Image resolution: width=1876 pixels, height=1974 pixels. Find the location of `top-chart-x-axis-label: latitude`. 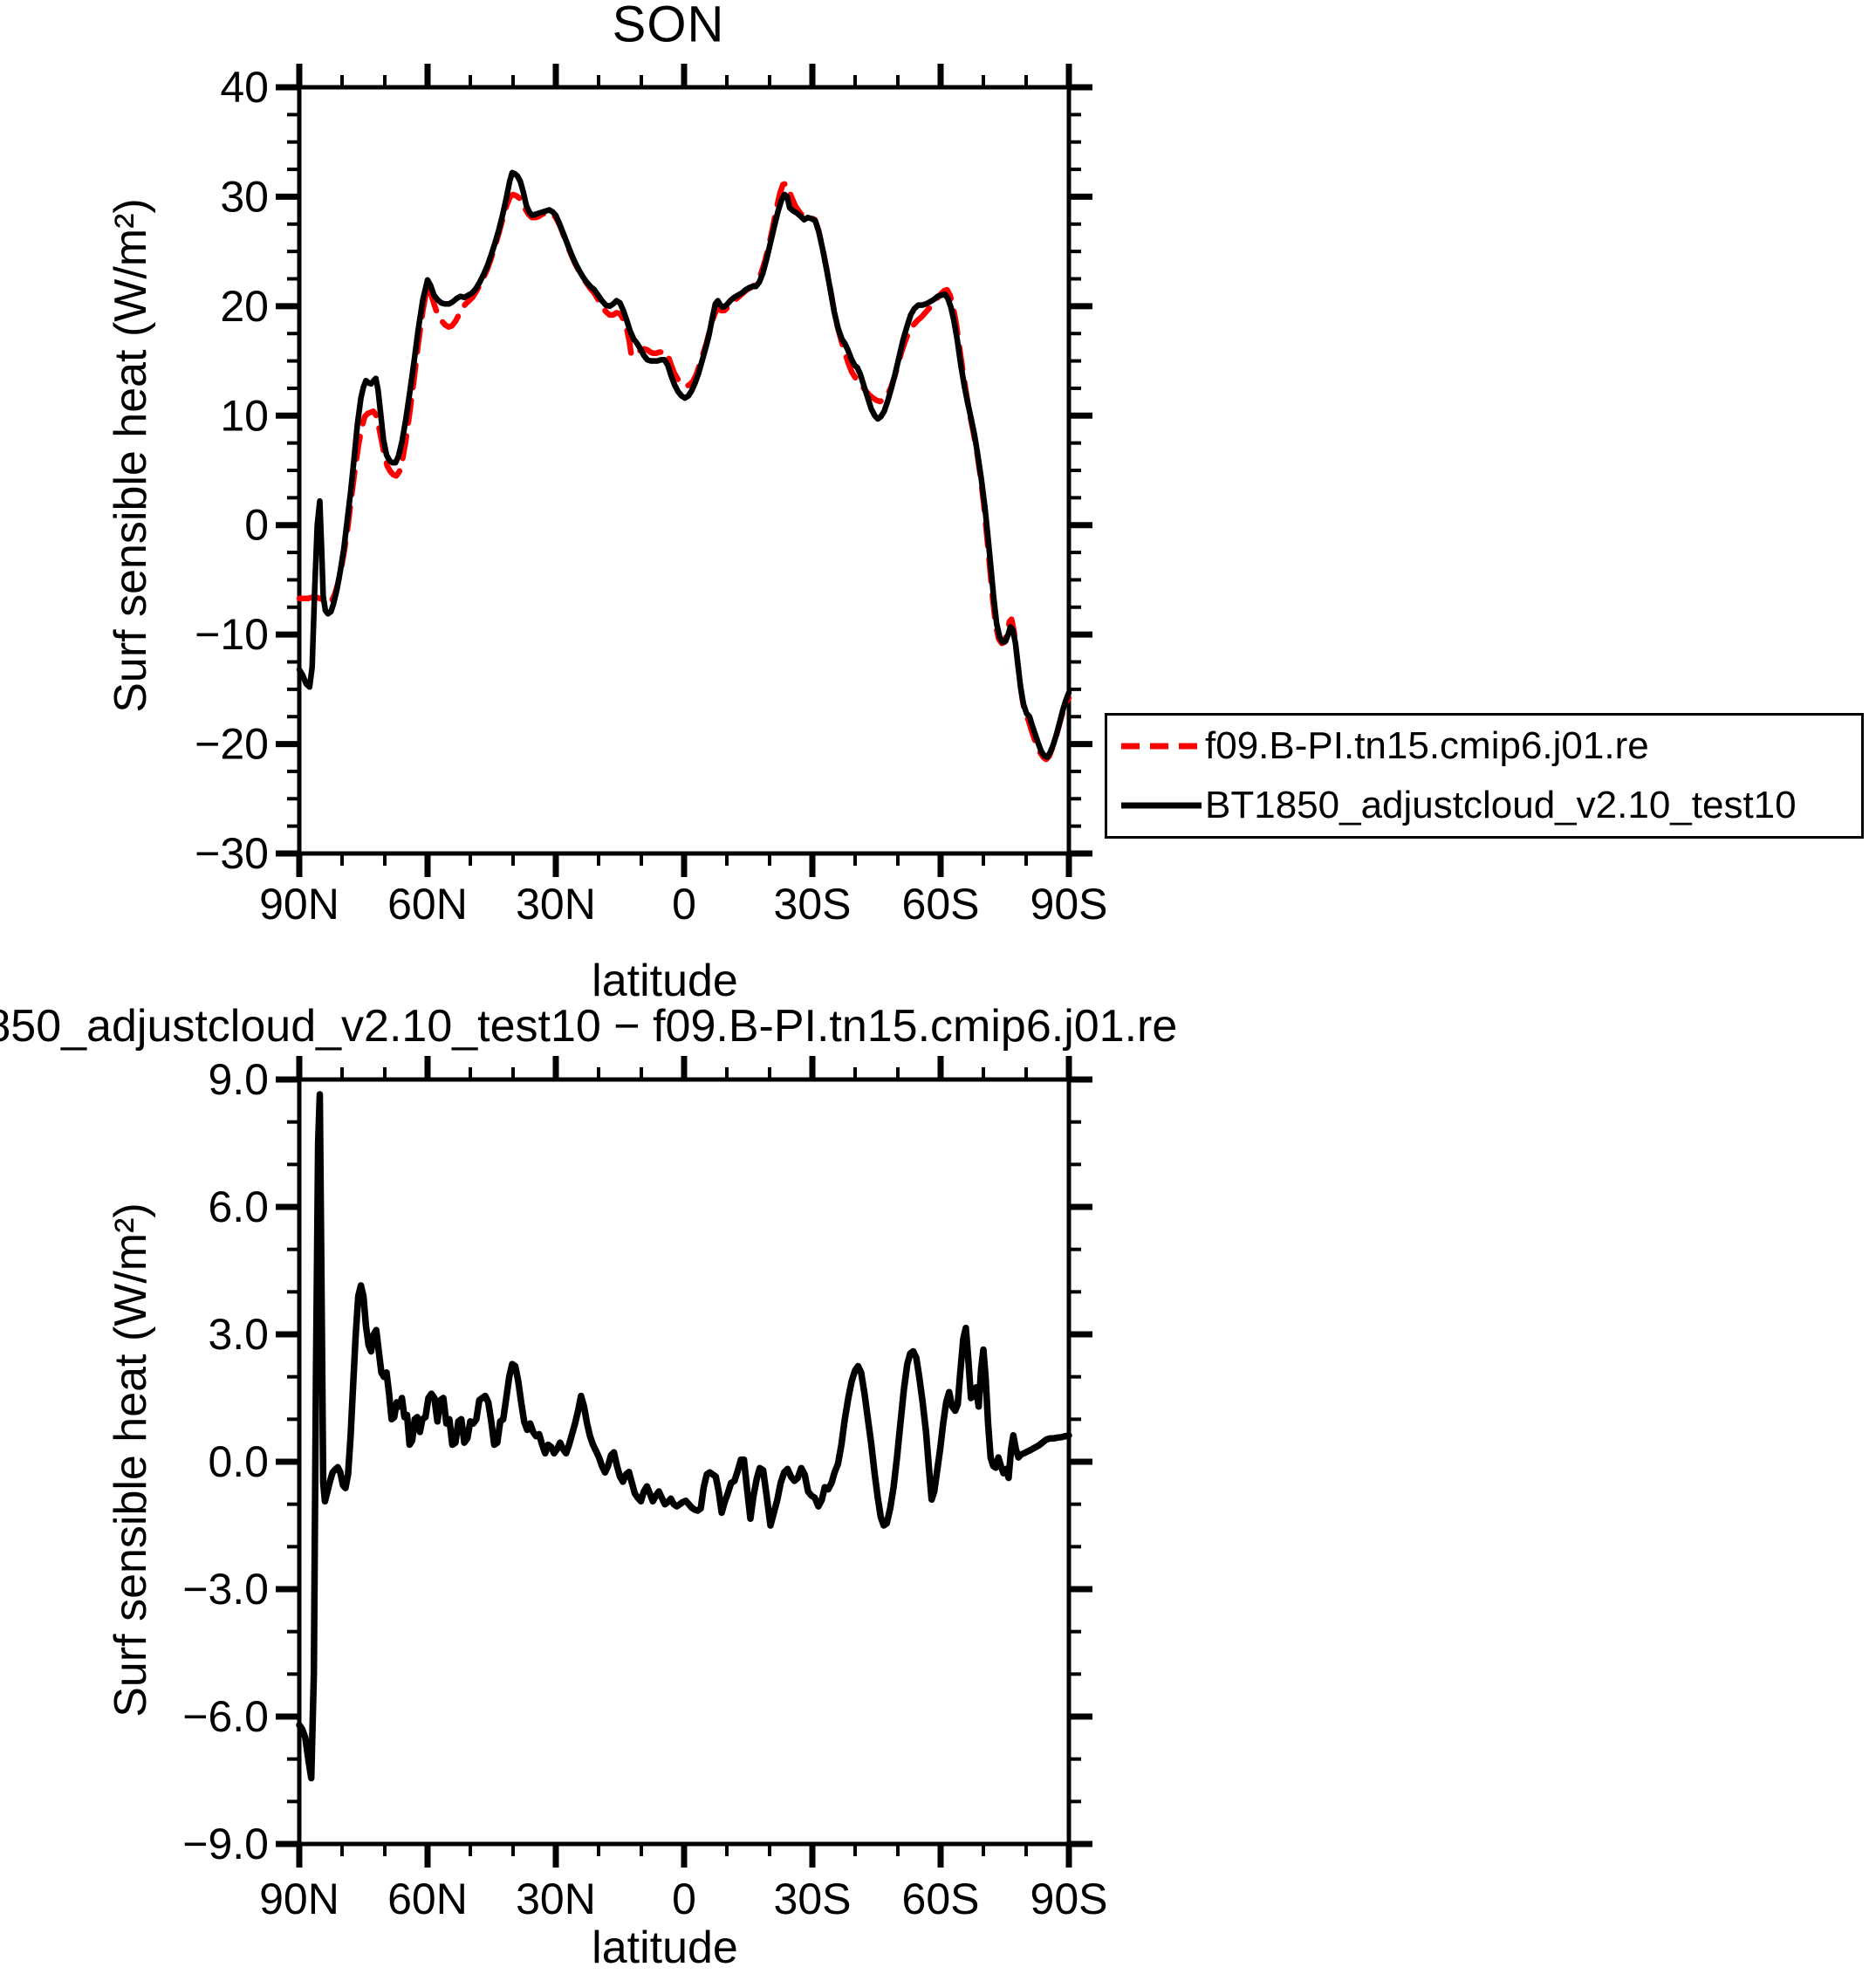

top-chart-x-axis-label: latitude is located at coordinates (665, 981).